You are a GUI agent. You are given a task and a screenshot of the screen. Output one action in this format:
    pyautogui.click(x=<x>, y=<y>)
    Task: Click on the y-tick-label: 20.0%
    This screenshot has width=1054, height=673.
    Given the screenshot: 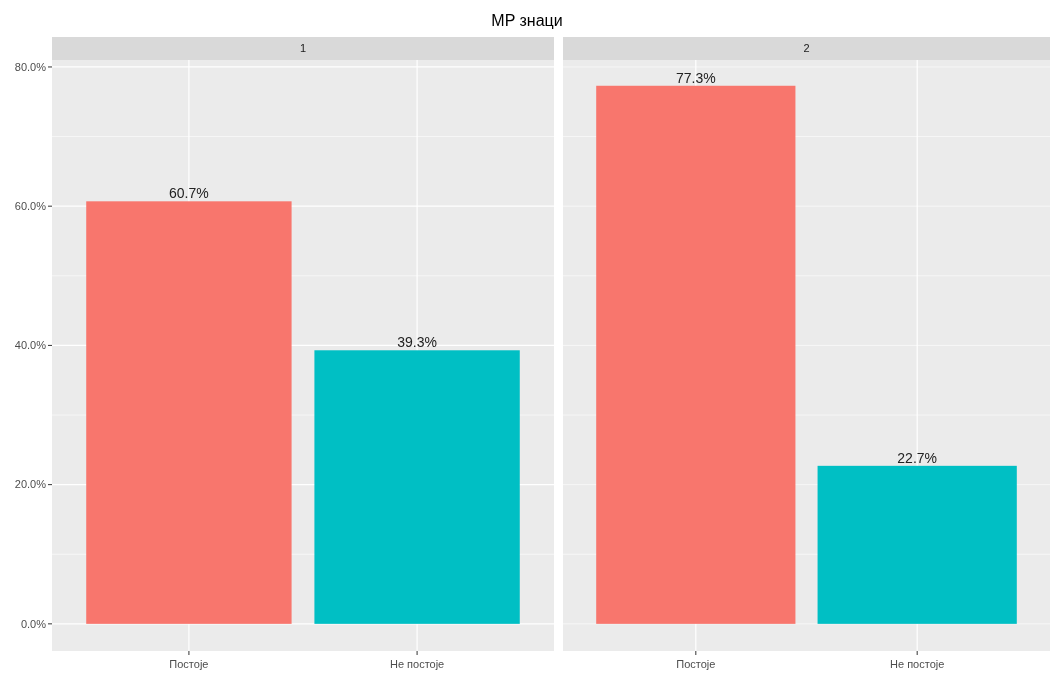 What is the action you would take?
    pyautogui.click(x=30, y=484)
    